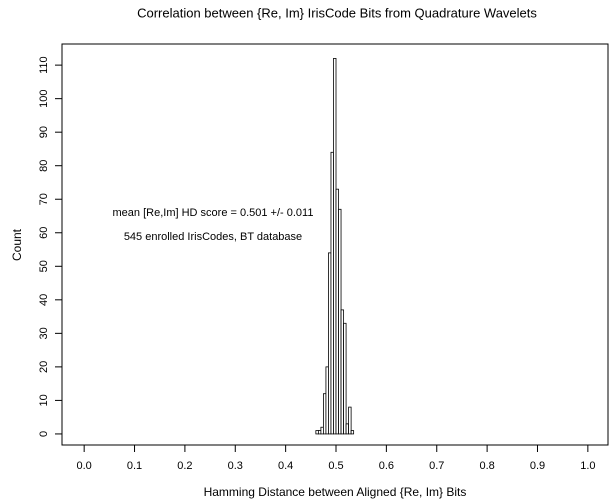 The height and width of the screenshot is (504, 613). Describe the element at coordinates (44, 300) in the screenshot. I see `y-tick-label: 40` at that location.